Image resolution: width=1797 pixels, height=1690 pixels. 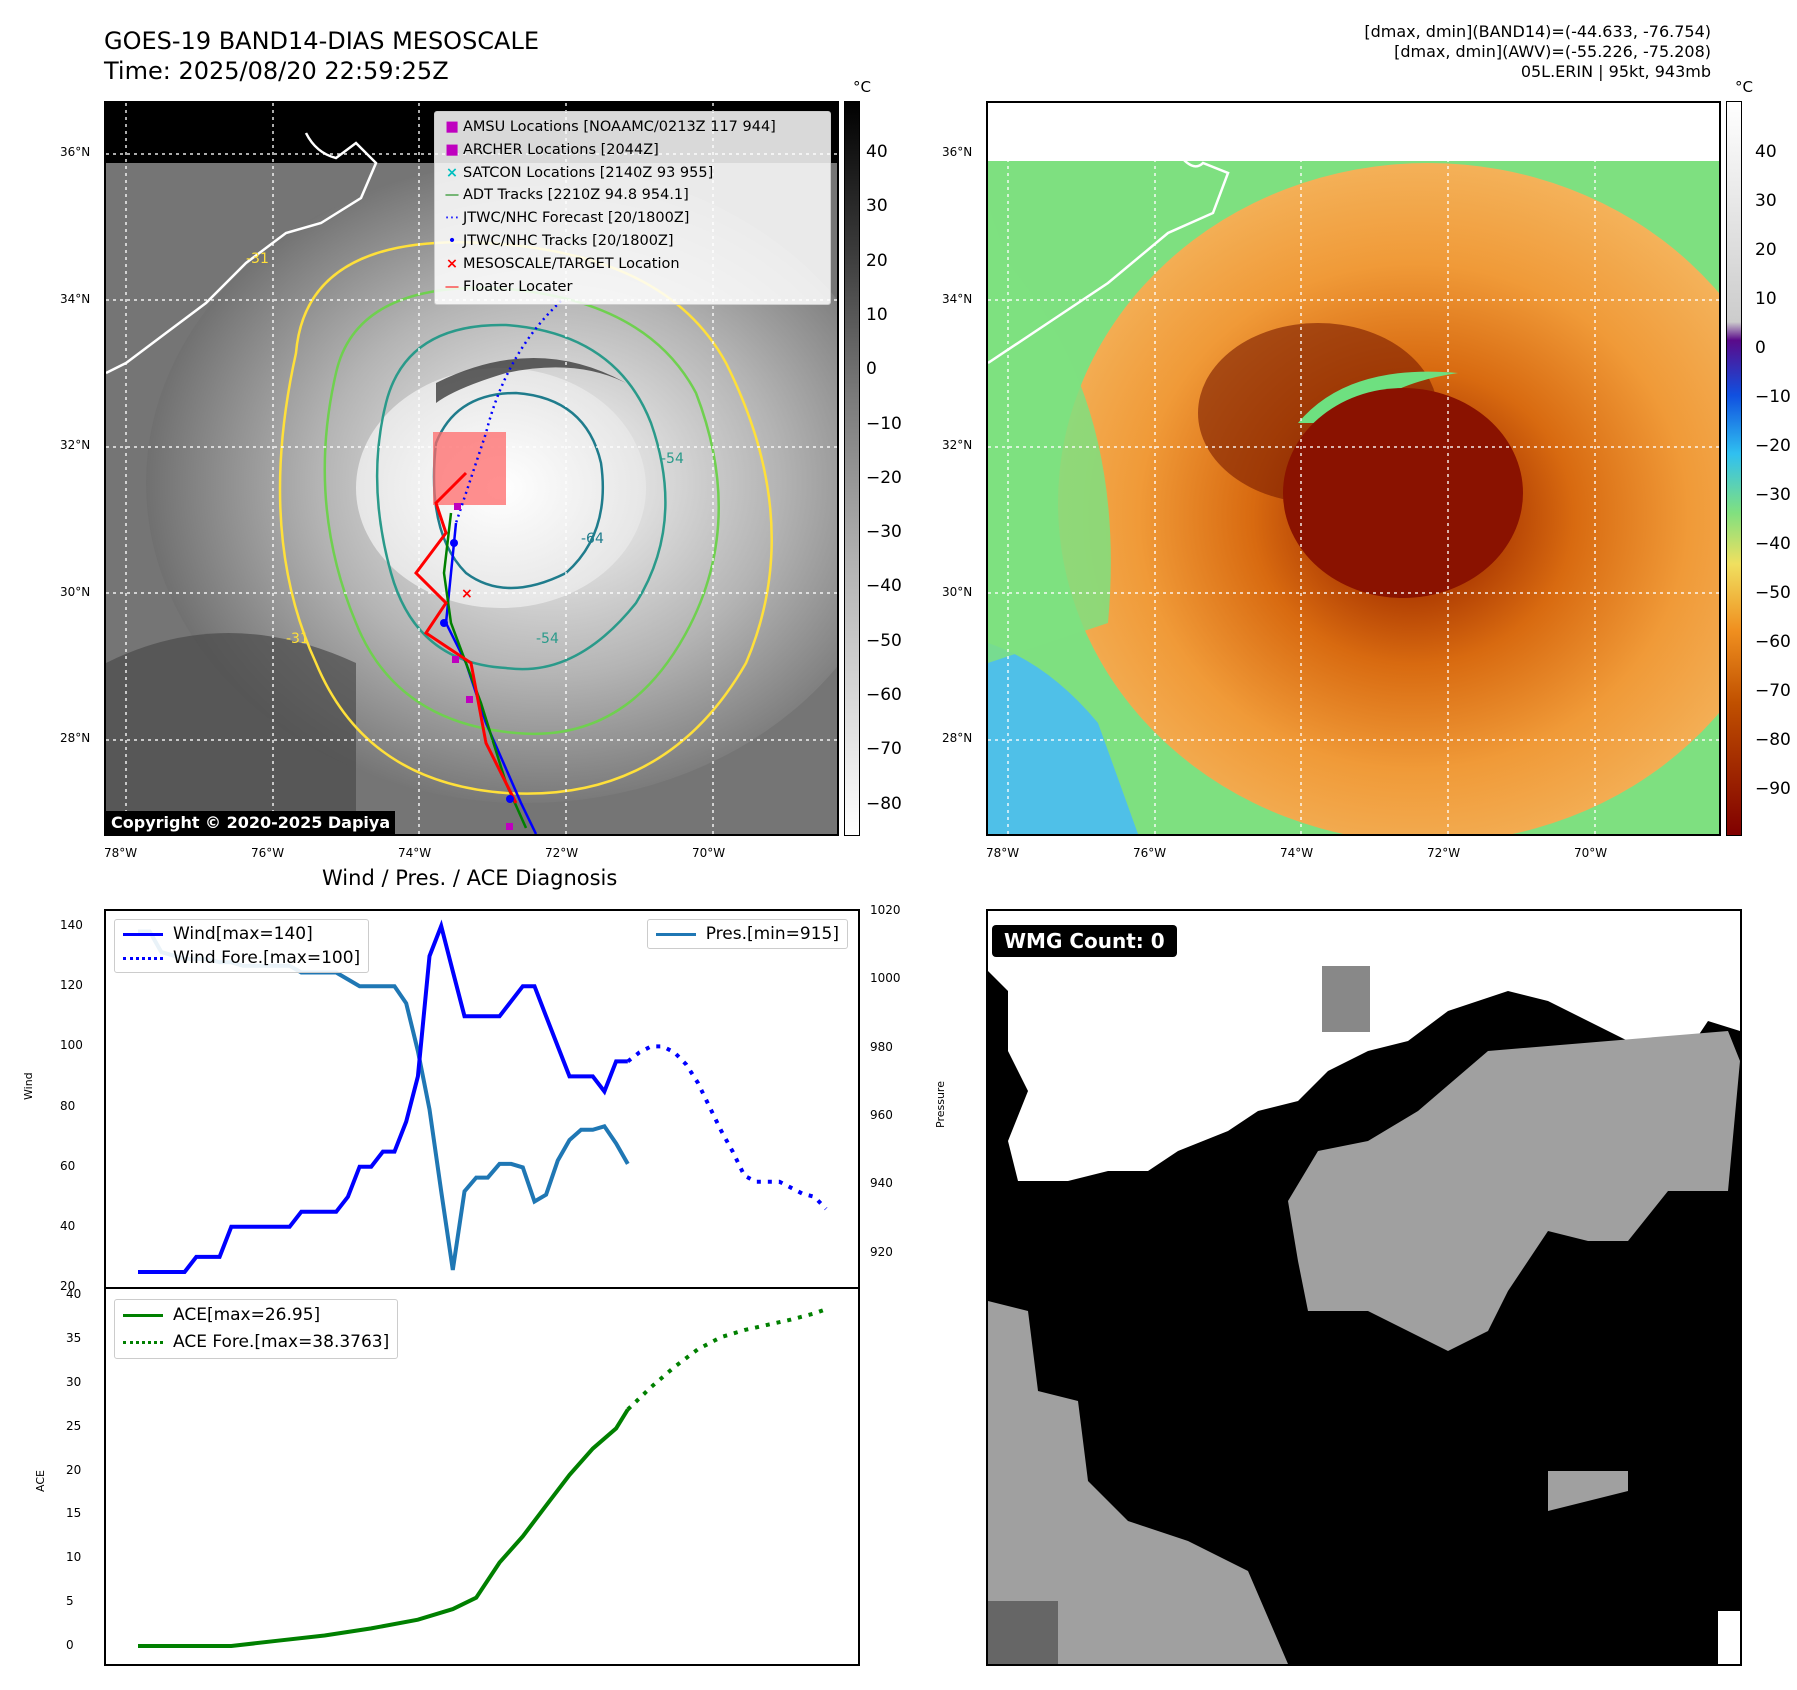 I want to click on target-marker-icon: ×, so click(x=452, y=263).